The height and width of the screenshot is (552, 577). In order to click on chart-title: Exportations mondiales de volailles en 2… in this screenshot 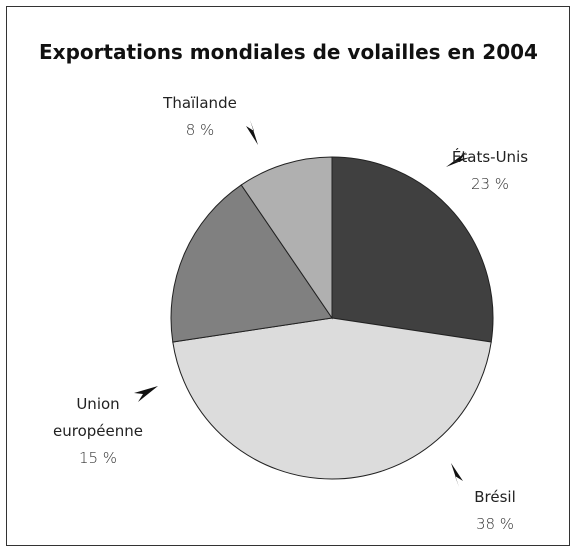, I will do `click(288, 52)`.